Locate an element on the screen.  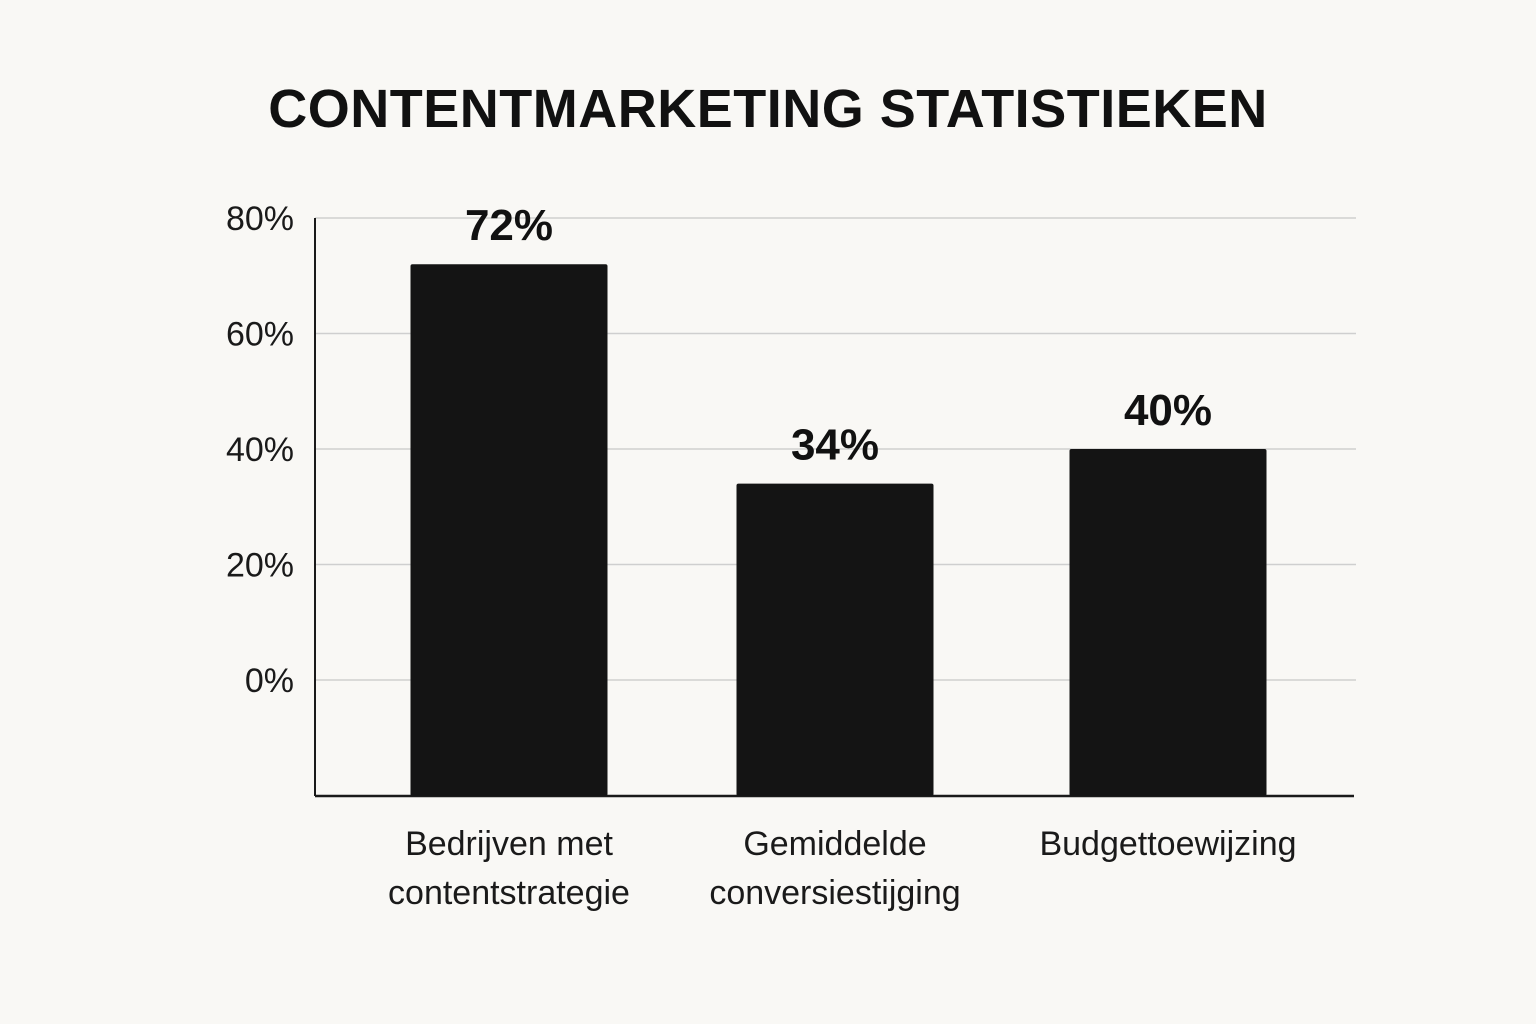
category-label: Bedrijven met contentstrategie is located at coordinates (509, 868).